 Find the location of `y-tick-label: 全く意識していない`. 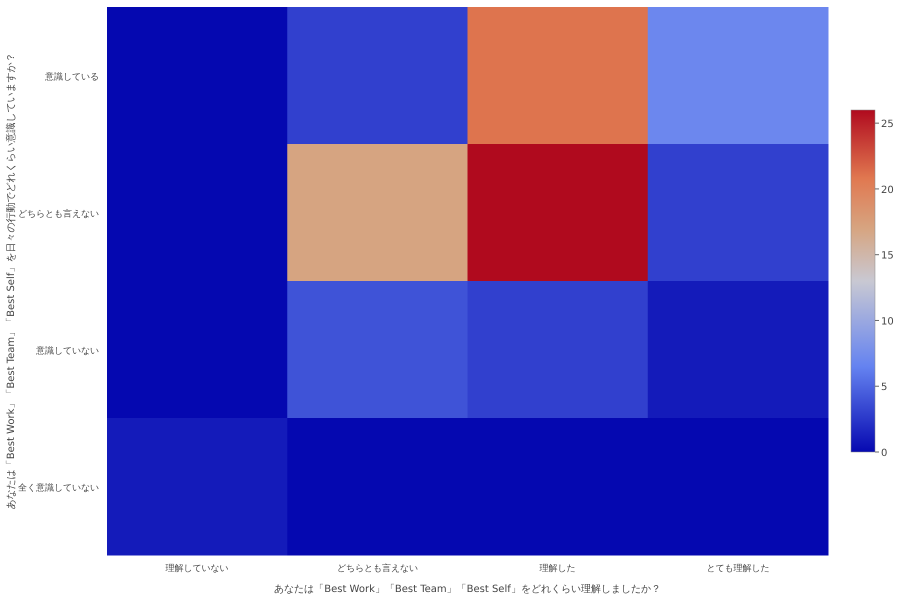

y-tick-label: 全く意識していない is located at coordinates (58, 488).